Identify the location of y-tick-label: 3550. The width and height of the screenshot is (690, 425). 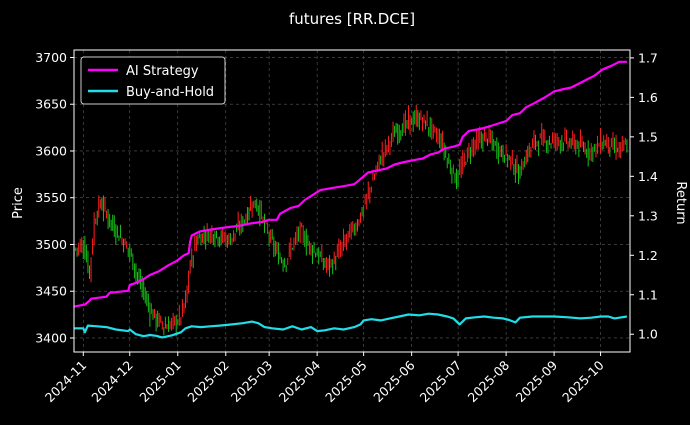
(51, 197).